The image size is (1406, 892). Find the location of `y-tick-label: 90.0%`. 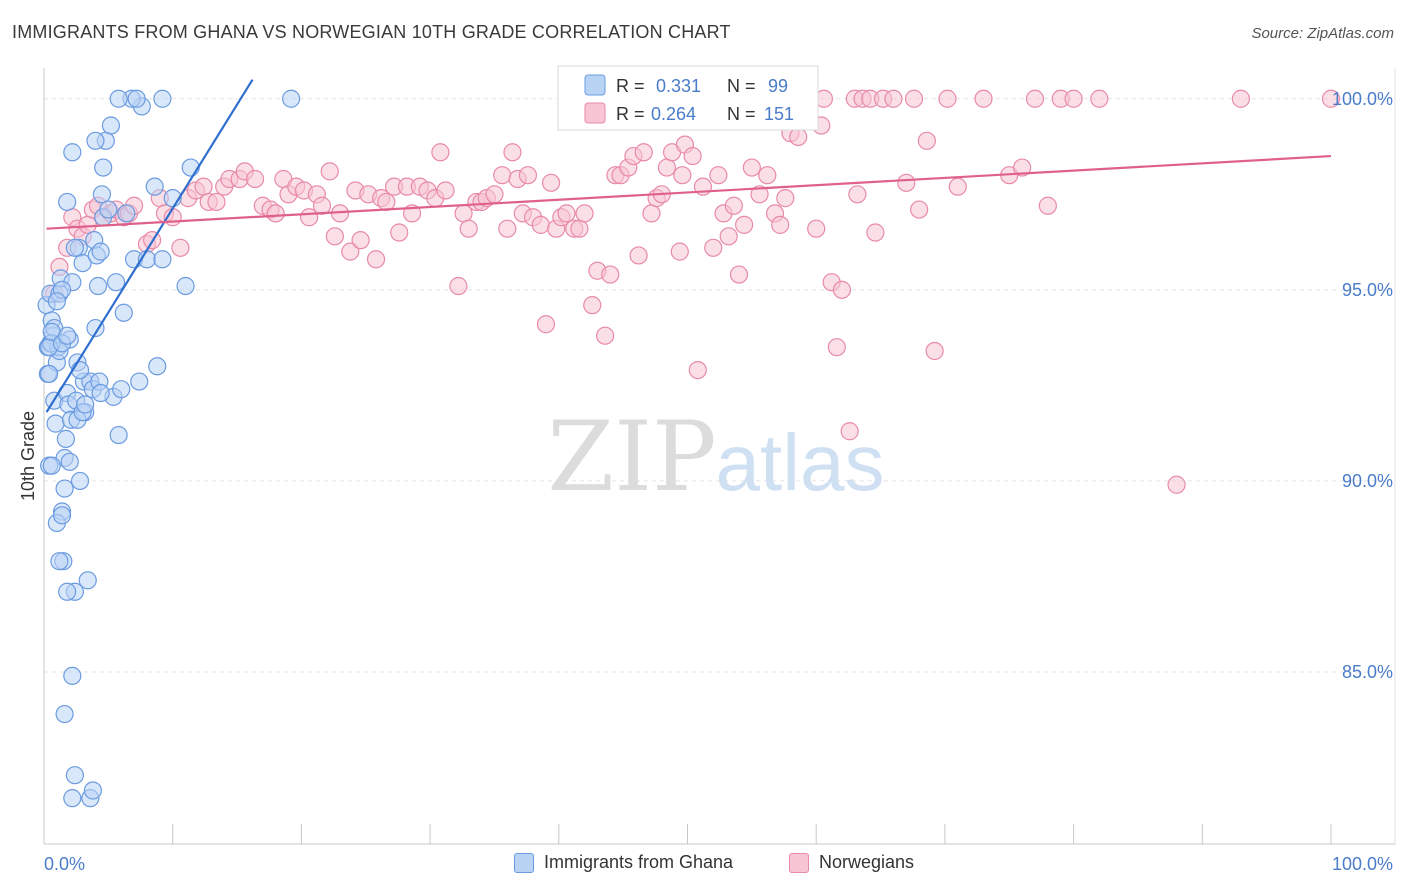

y-tick-label: 90.0% is located at coordinates (1367, 481).